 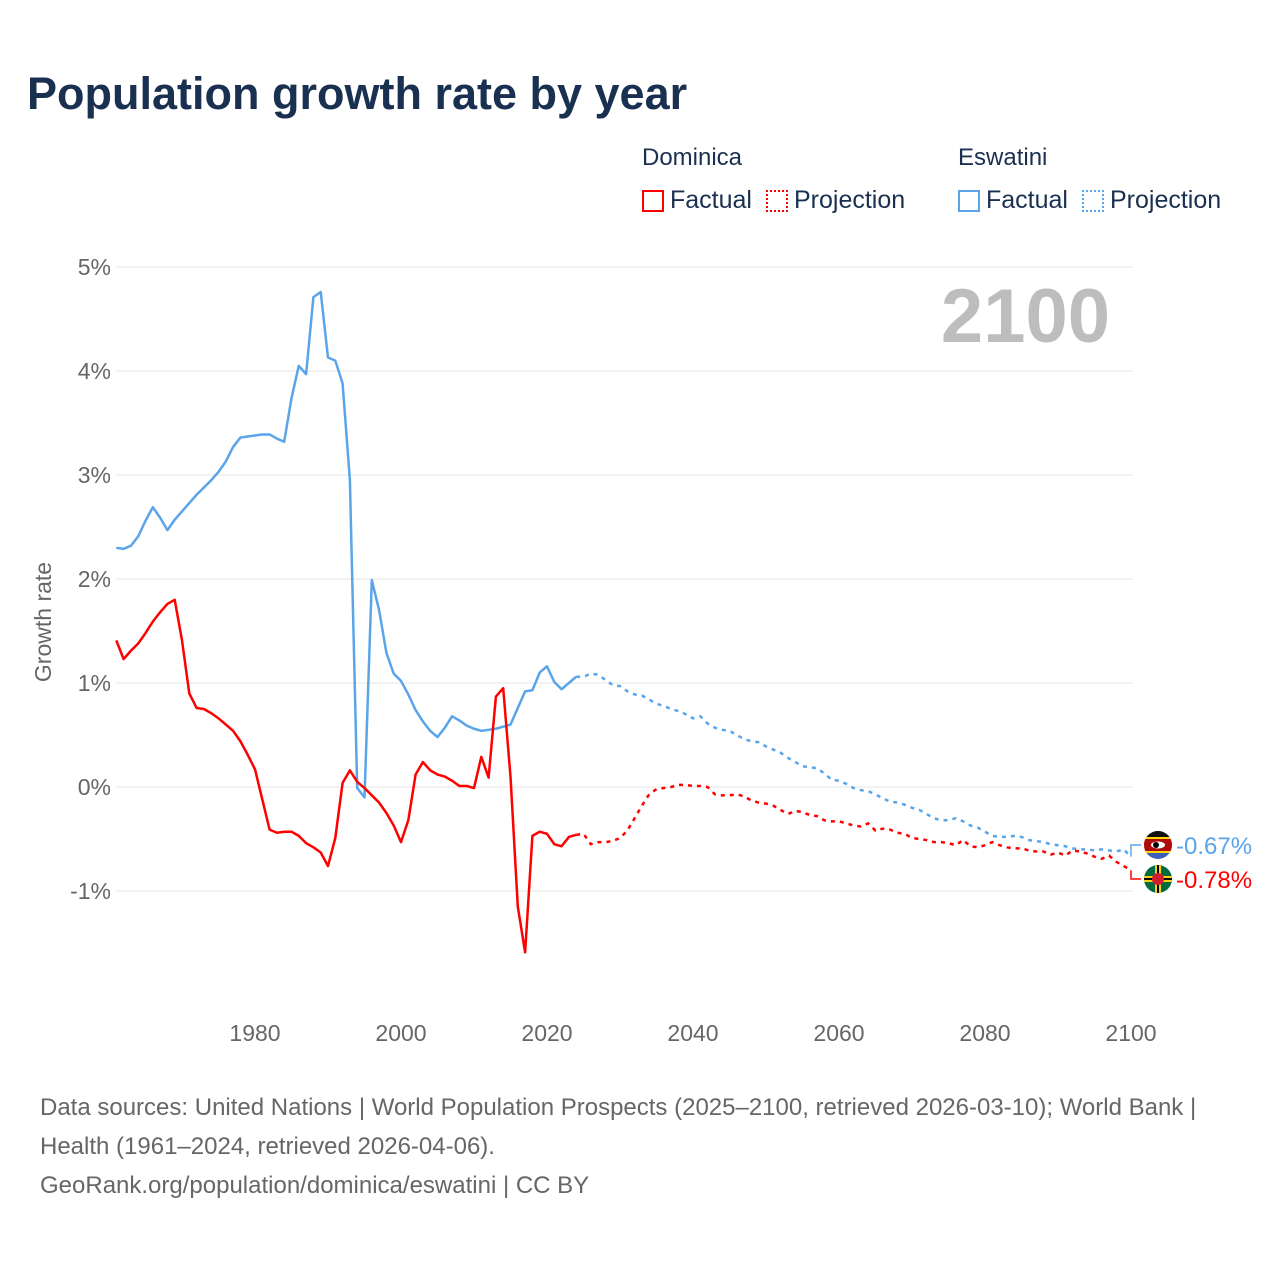 I want to click on year-label: 2100, so click(x=1025, y=316).